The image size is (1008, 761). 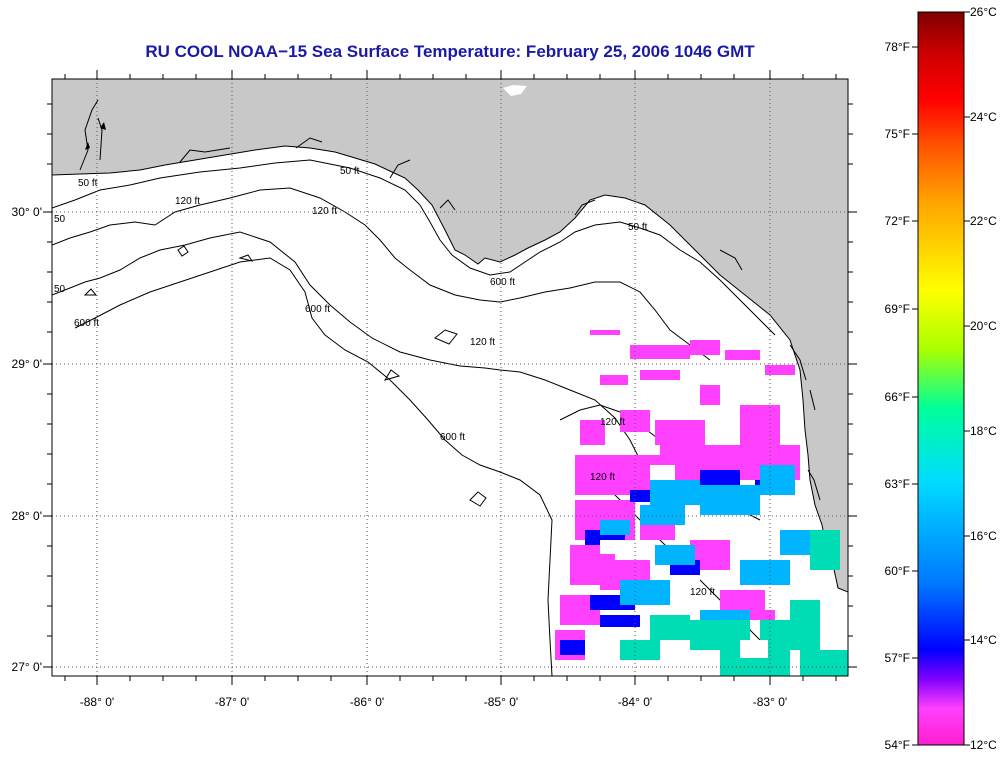 What do you see at coordinates (983, 745) in the screenshot?
I see `colorbar-label-c: 12°C` at bounding box center [983, 745].